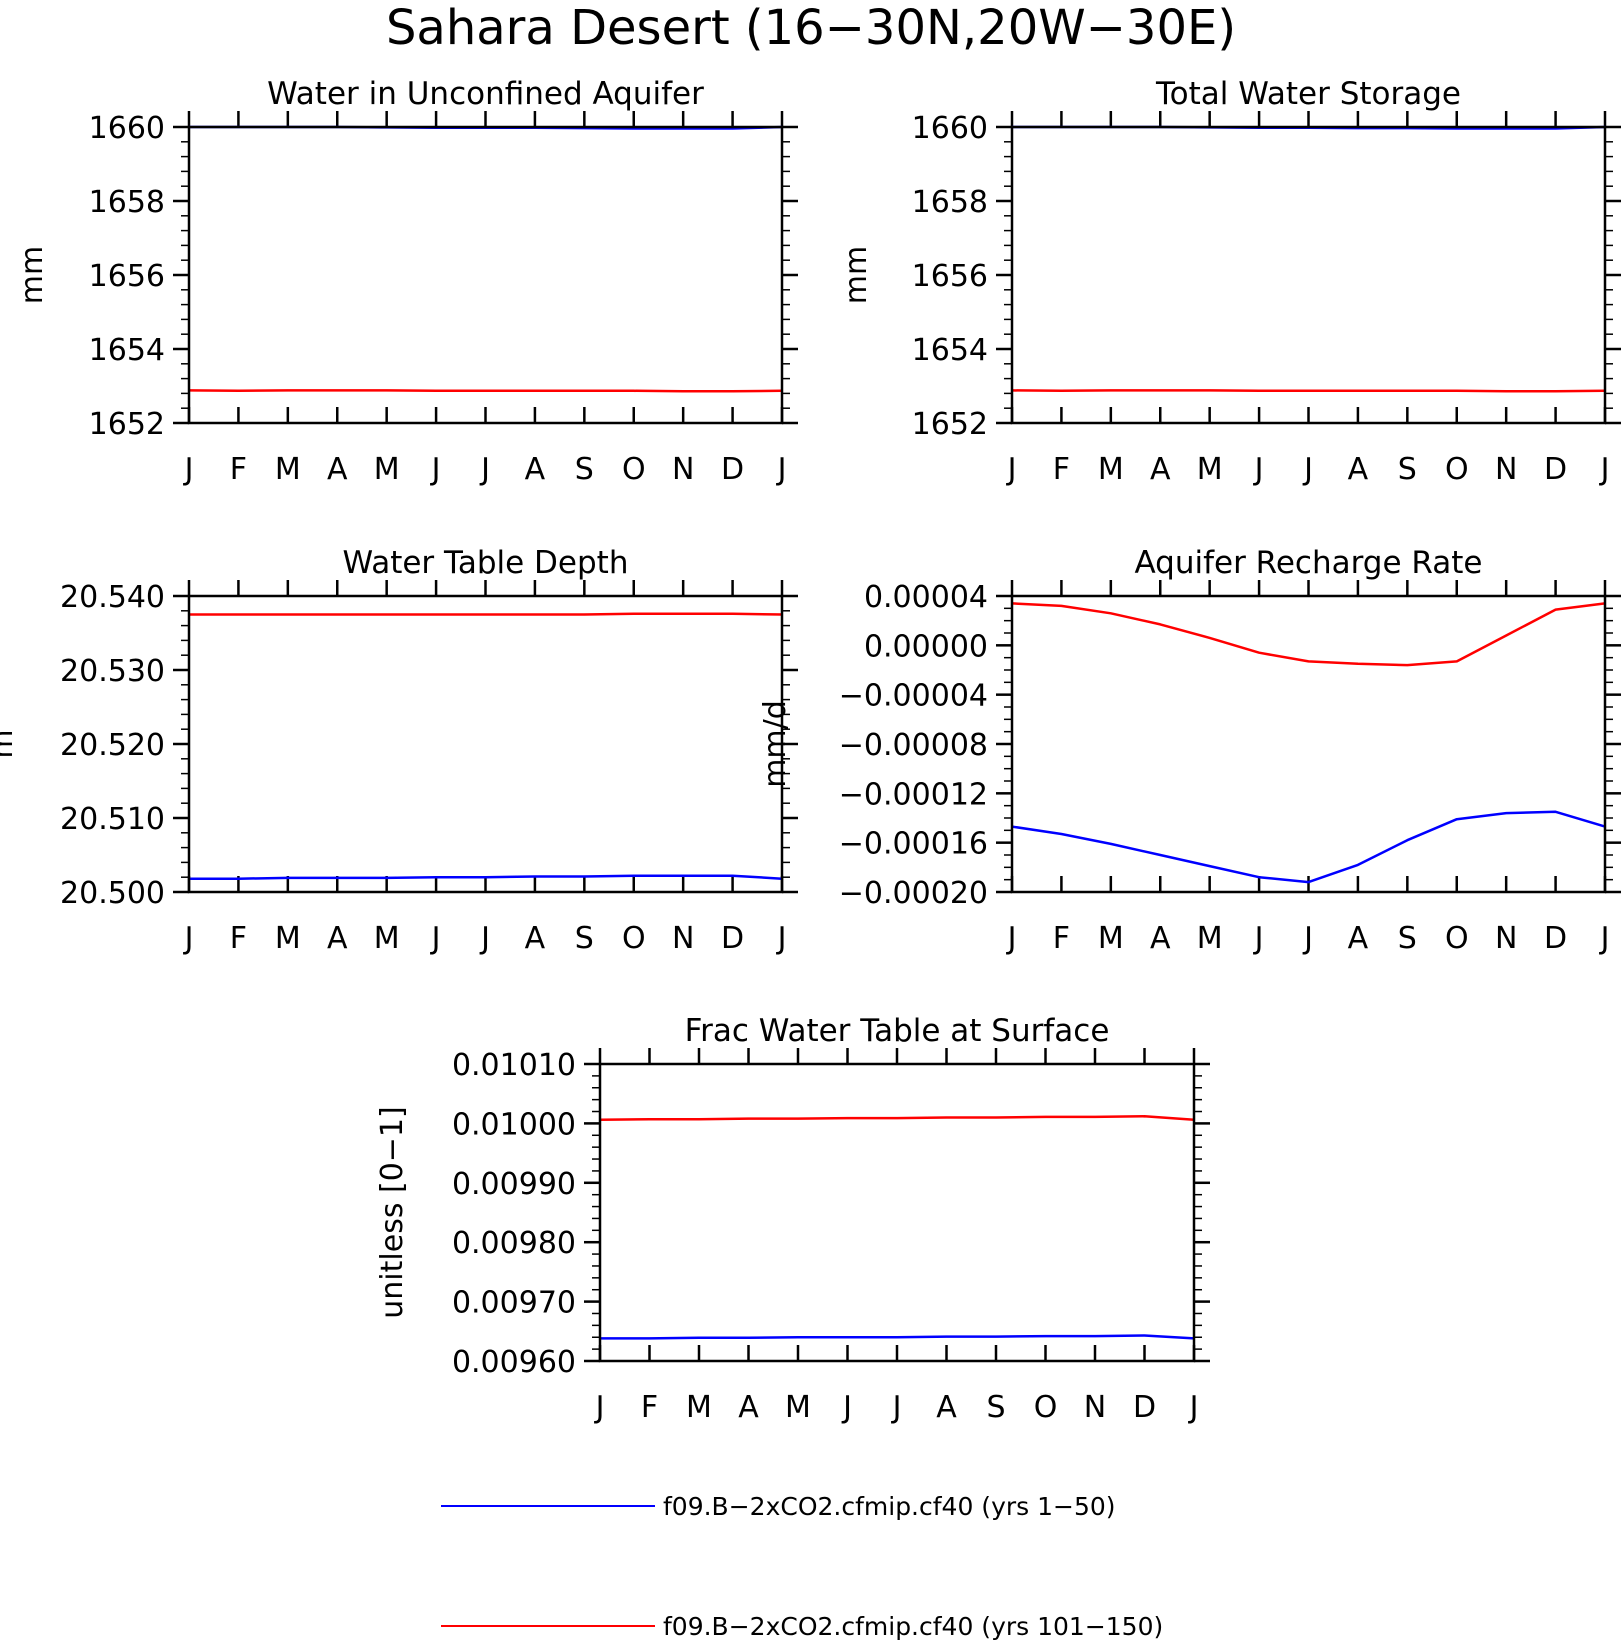  What do you see at coordinates (889, 1506) in the screenshot?
I see `legend-label-series-1: f09.B−2xCO2.cfmip.cf40 (yrs 1−50)` at bounding box center [889, 1506].